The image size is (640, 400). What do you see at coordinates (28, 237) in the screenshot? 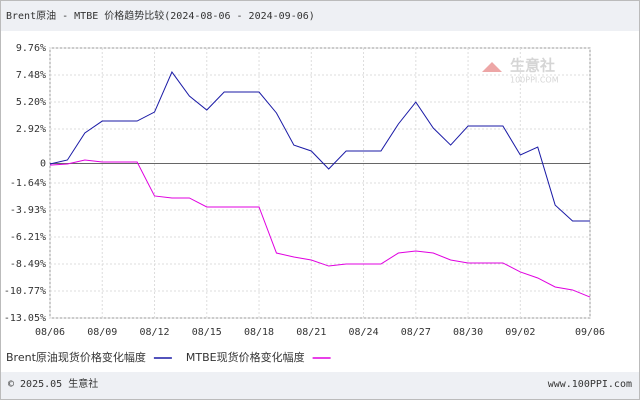
I see `y-tick-label: -6.21%` at bounding box center [28, 237].